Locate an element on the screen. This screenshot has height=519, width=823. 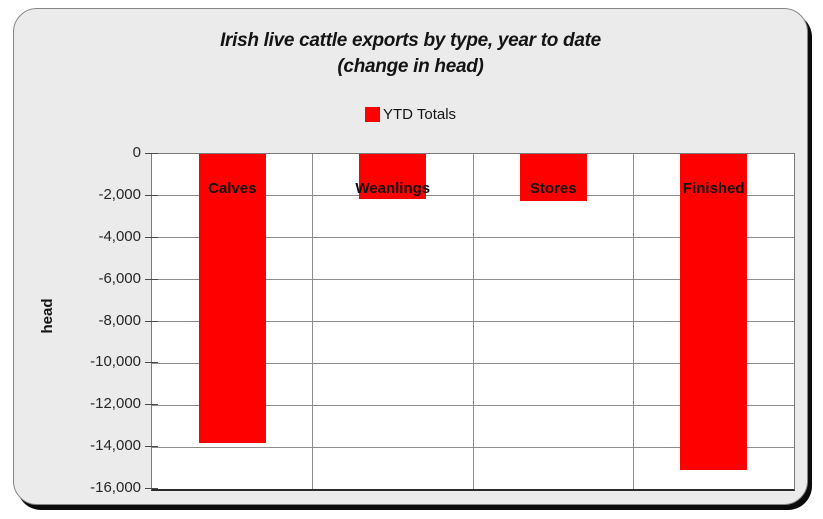
chart-title-line2: (change in head) is located at coordinates (410, 66).